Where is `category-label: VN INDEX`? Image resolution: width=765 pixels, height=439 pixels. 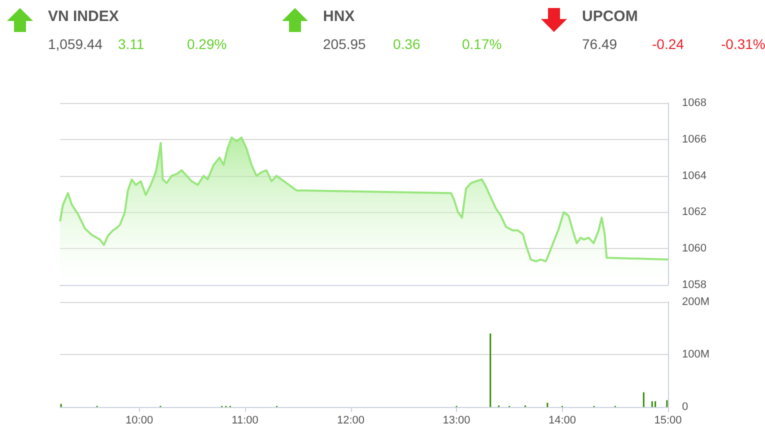
category-label: VN INDEX is located at coordinates (83, 16).